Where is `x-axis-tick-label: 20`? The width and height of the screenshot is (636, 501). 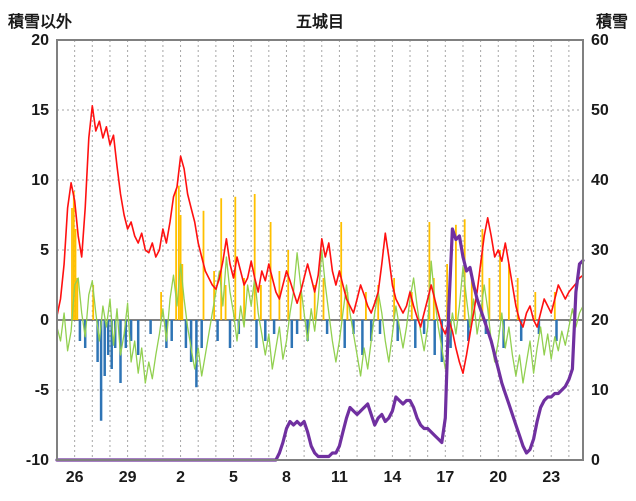 x-axis-tick-label: 20 is located at coordinates (498, 477).